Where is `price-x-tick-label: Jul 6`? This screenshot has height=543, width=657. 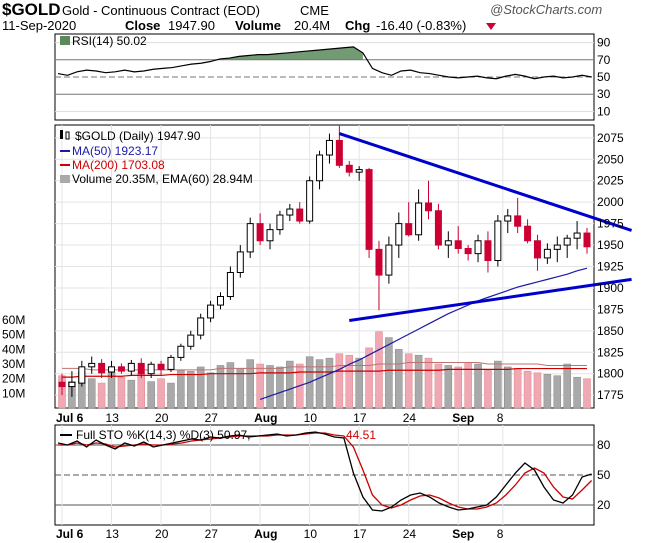
price-x-tick-label: Jul 6 is located at coordinates (70, 418).